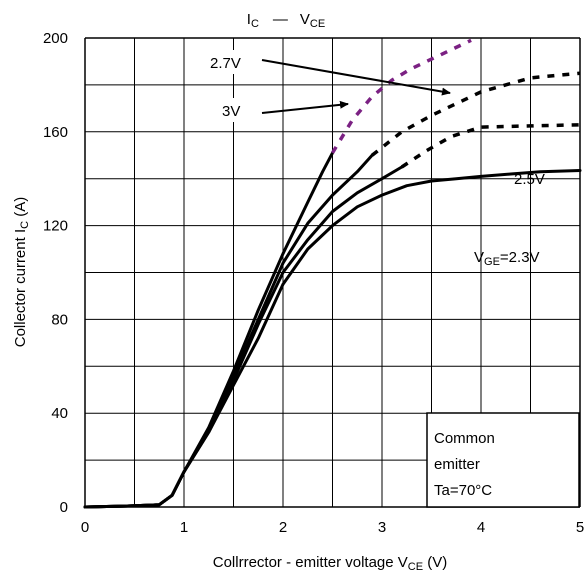  Describe the element at coordinates (286, 20) in the screenshot. I see `chart-title: IC — VCE` at that location.